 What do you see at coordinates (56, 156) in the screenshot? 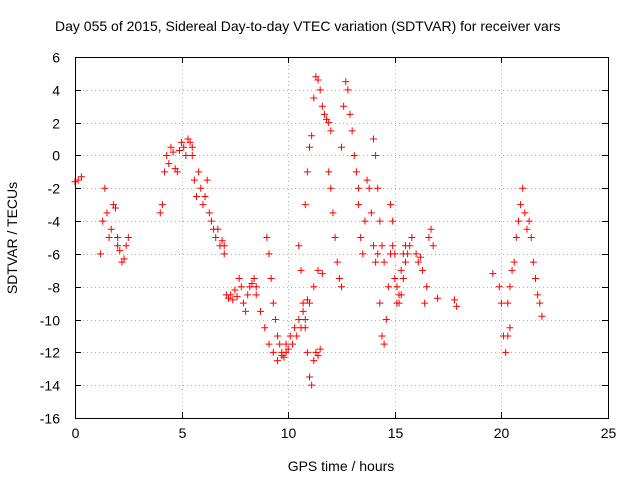
I see `y-tick-label: 0` at bounding box center [56, 156].